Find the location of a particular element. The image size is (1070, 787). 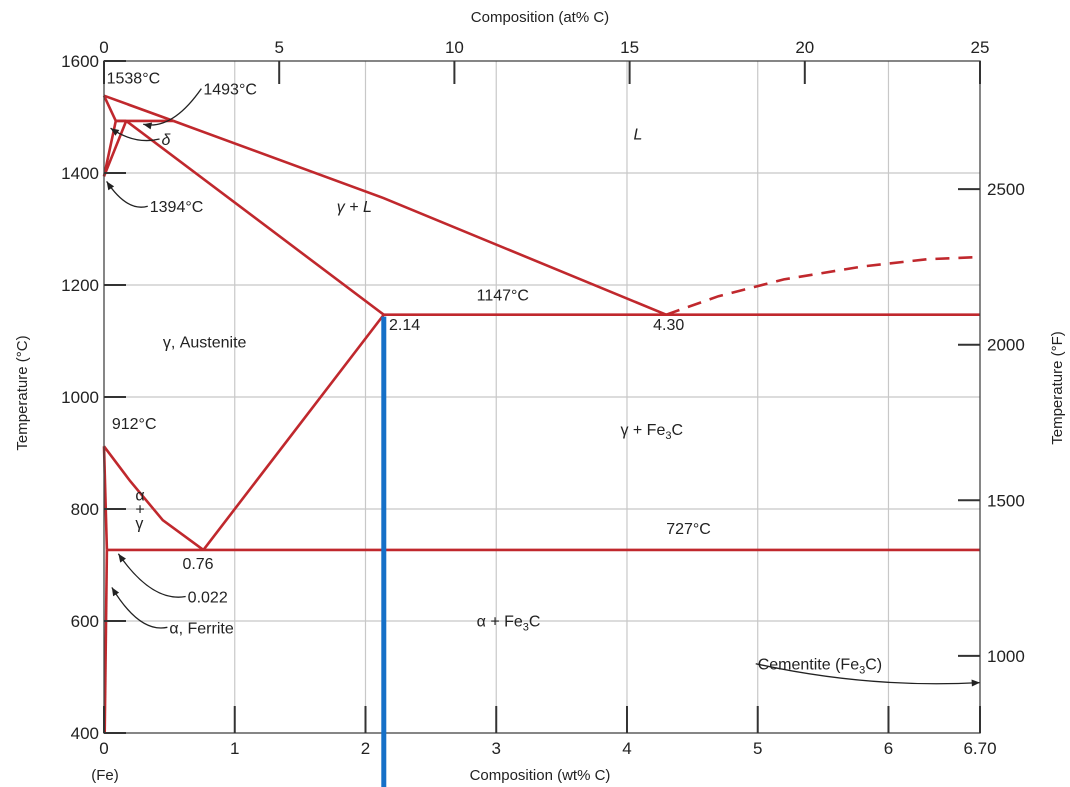

annotation-label: + is located at coordinates (139, 510).